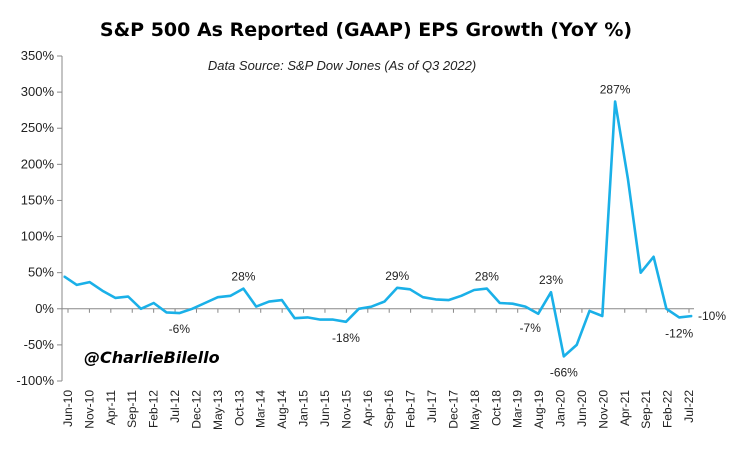 This screenshot has width=732, height=462. What do you see at coordinates (496, 408) in the screenshot?
I see `x-tick-label: Oct-18` at bounding box center [496, 408].